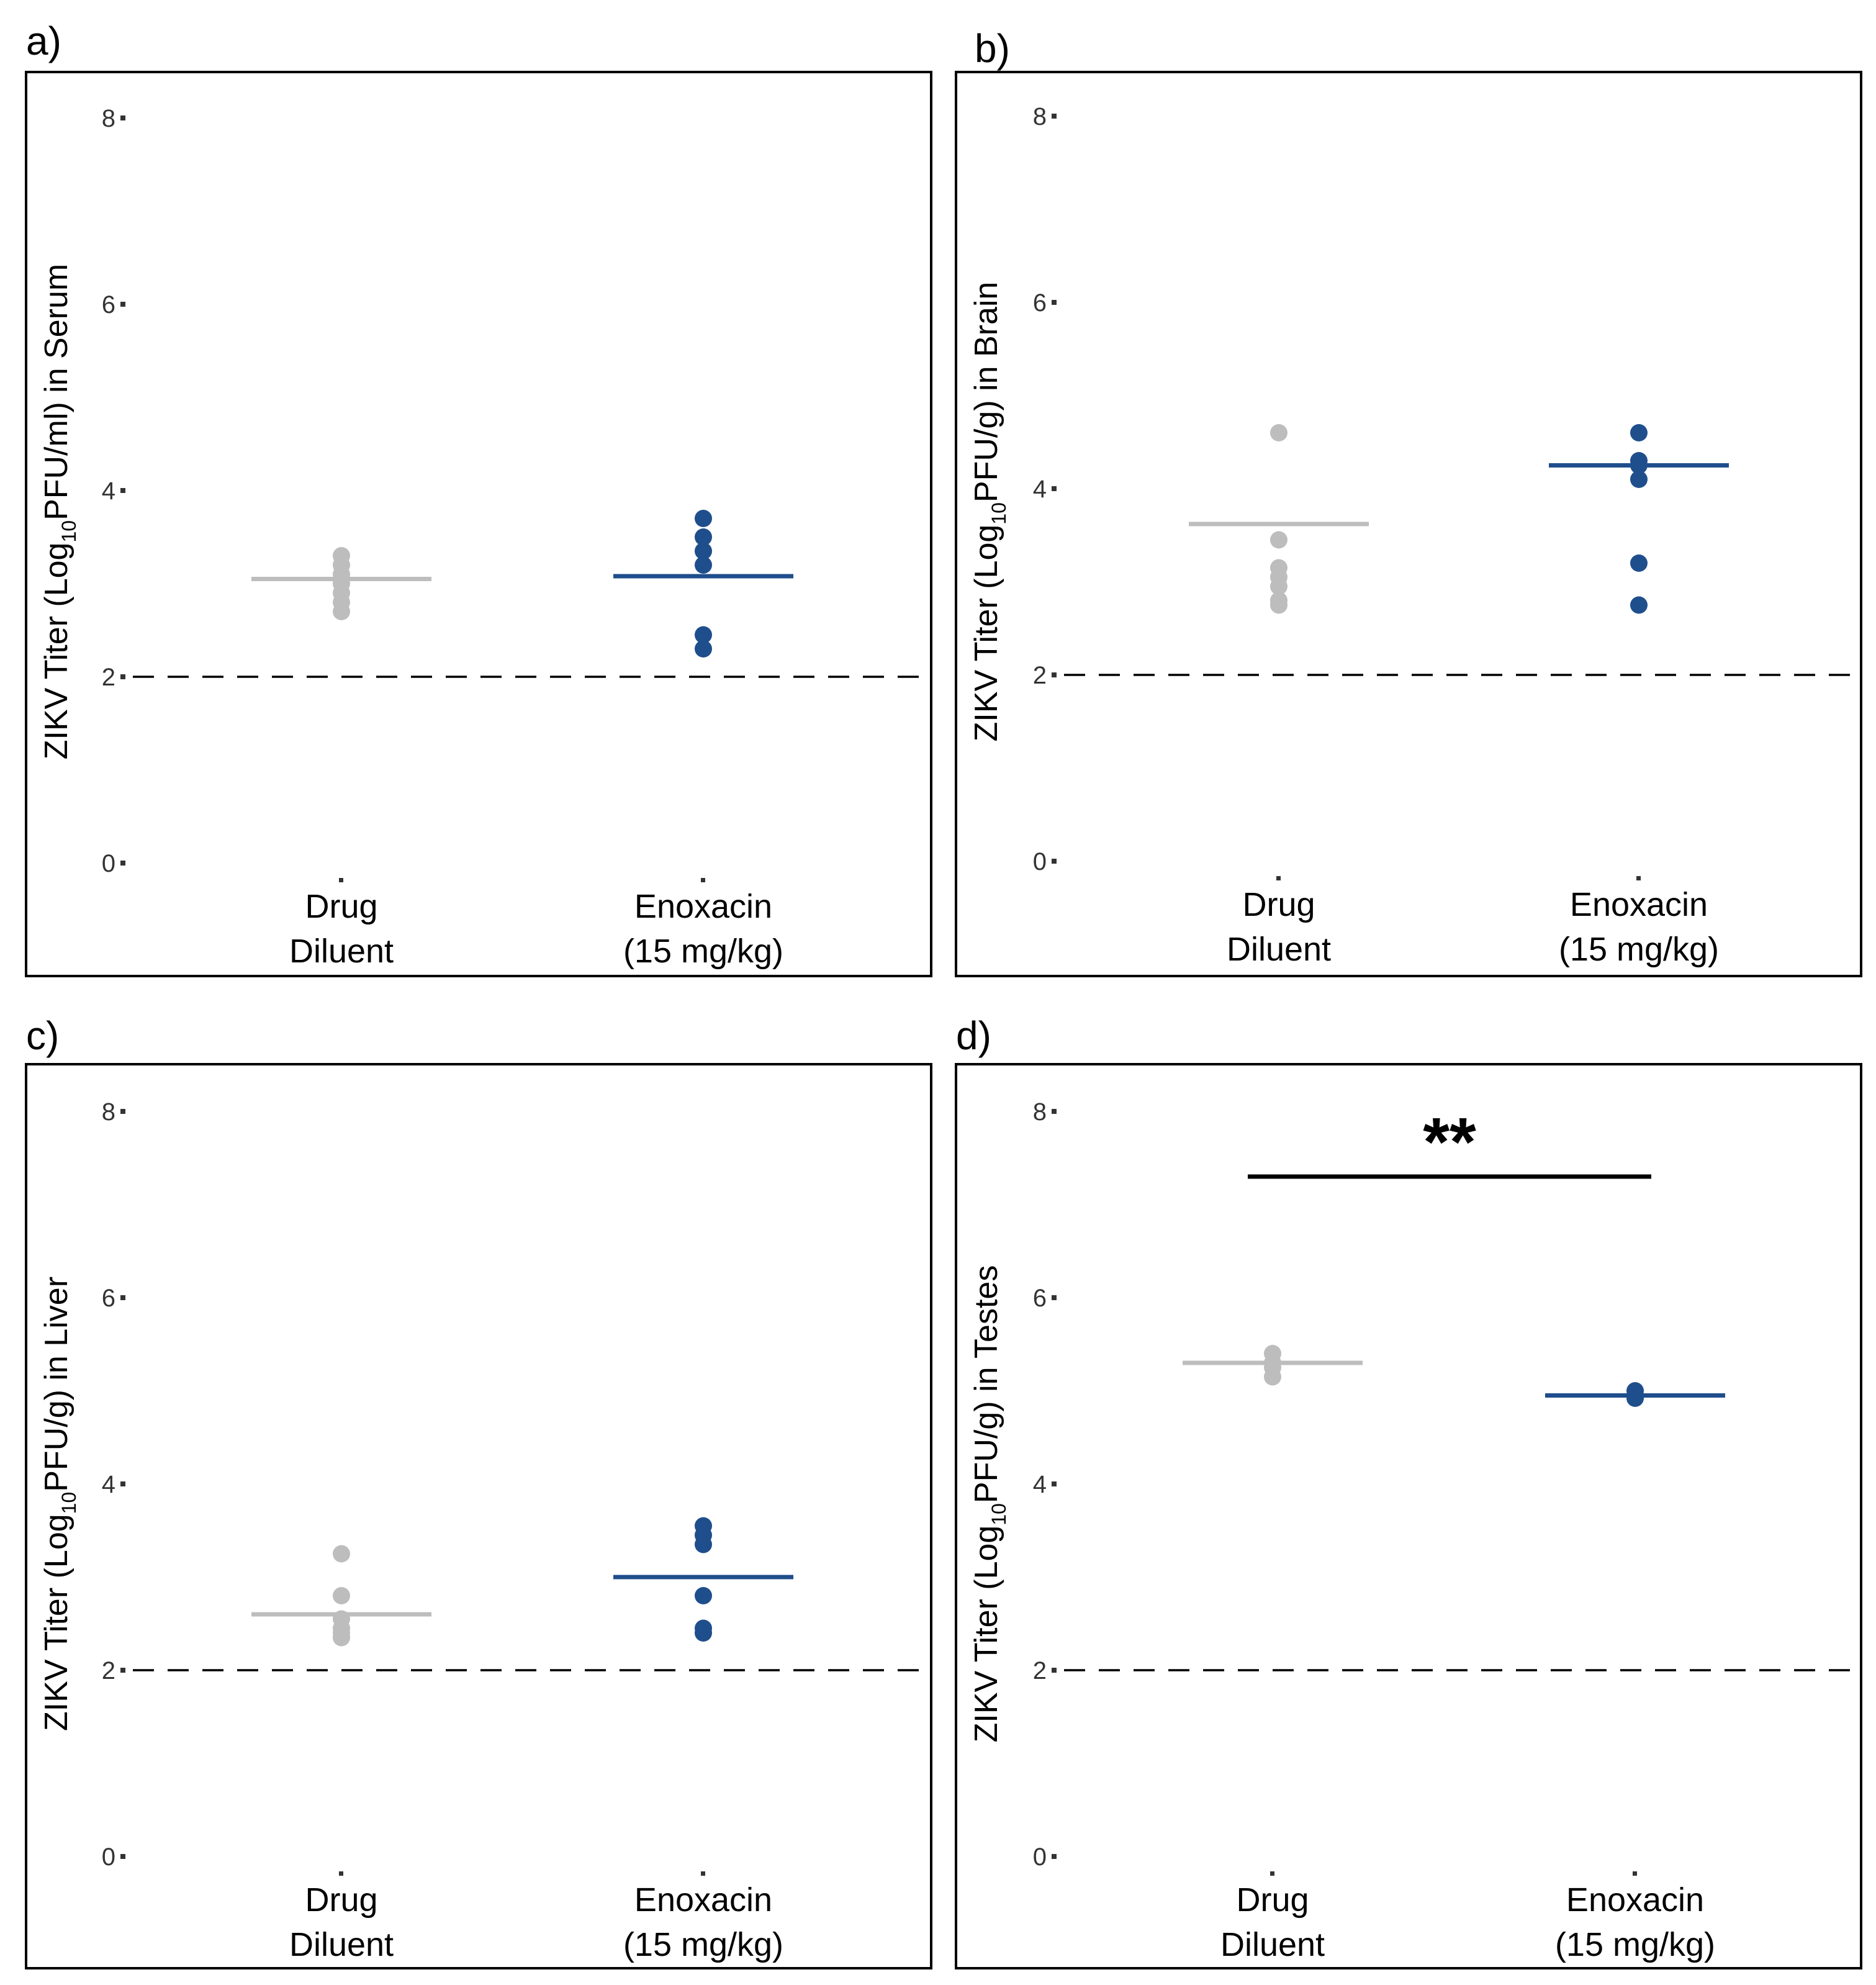 The width and height of the screenshot is (1876, 1985). I want to click on y-axis-title: ZIKV Titer (Log10PFU/g) in Brain, so click(989, 512).